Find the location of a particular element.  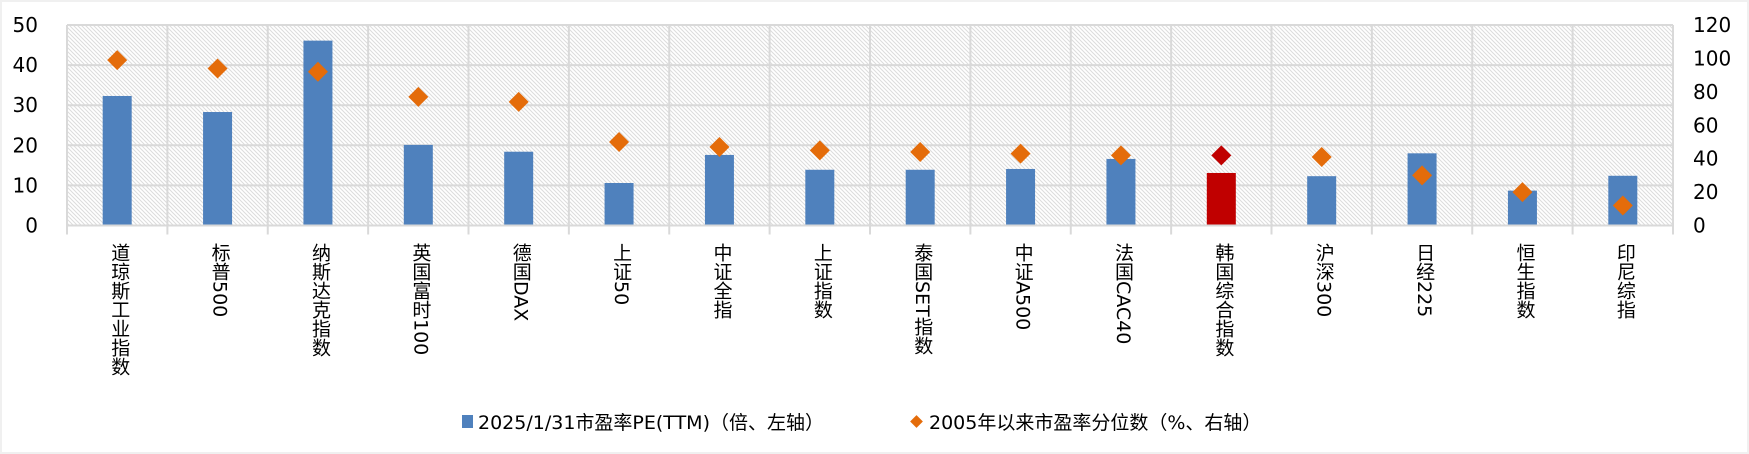

bar-中证A500 is located at coordinates (1021, 196).